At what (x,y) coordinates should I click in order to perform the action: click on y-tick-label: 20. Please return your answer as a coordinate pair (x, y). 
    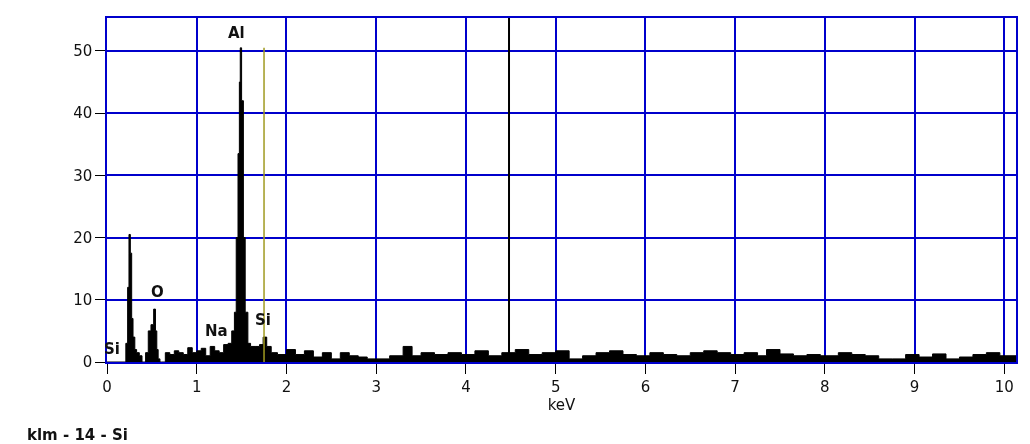
    Looking at the image, I should click on (83, 237).